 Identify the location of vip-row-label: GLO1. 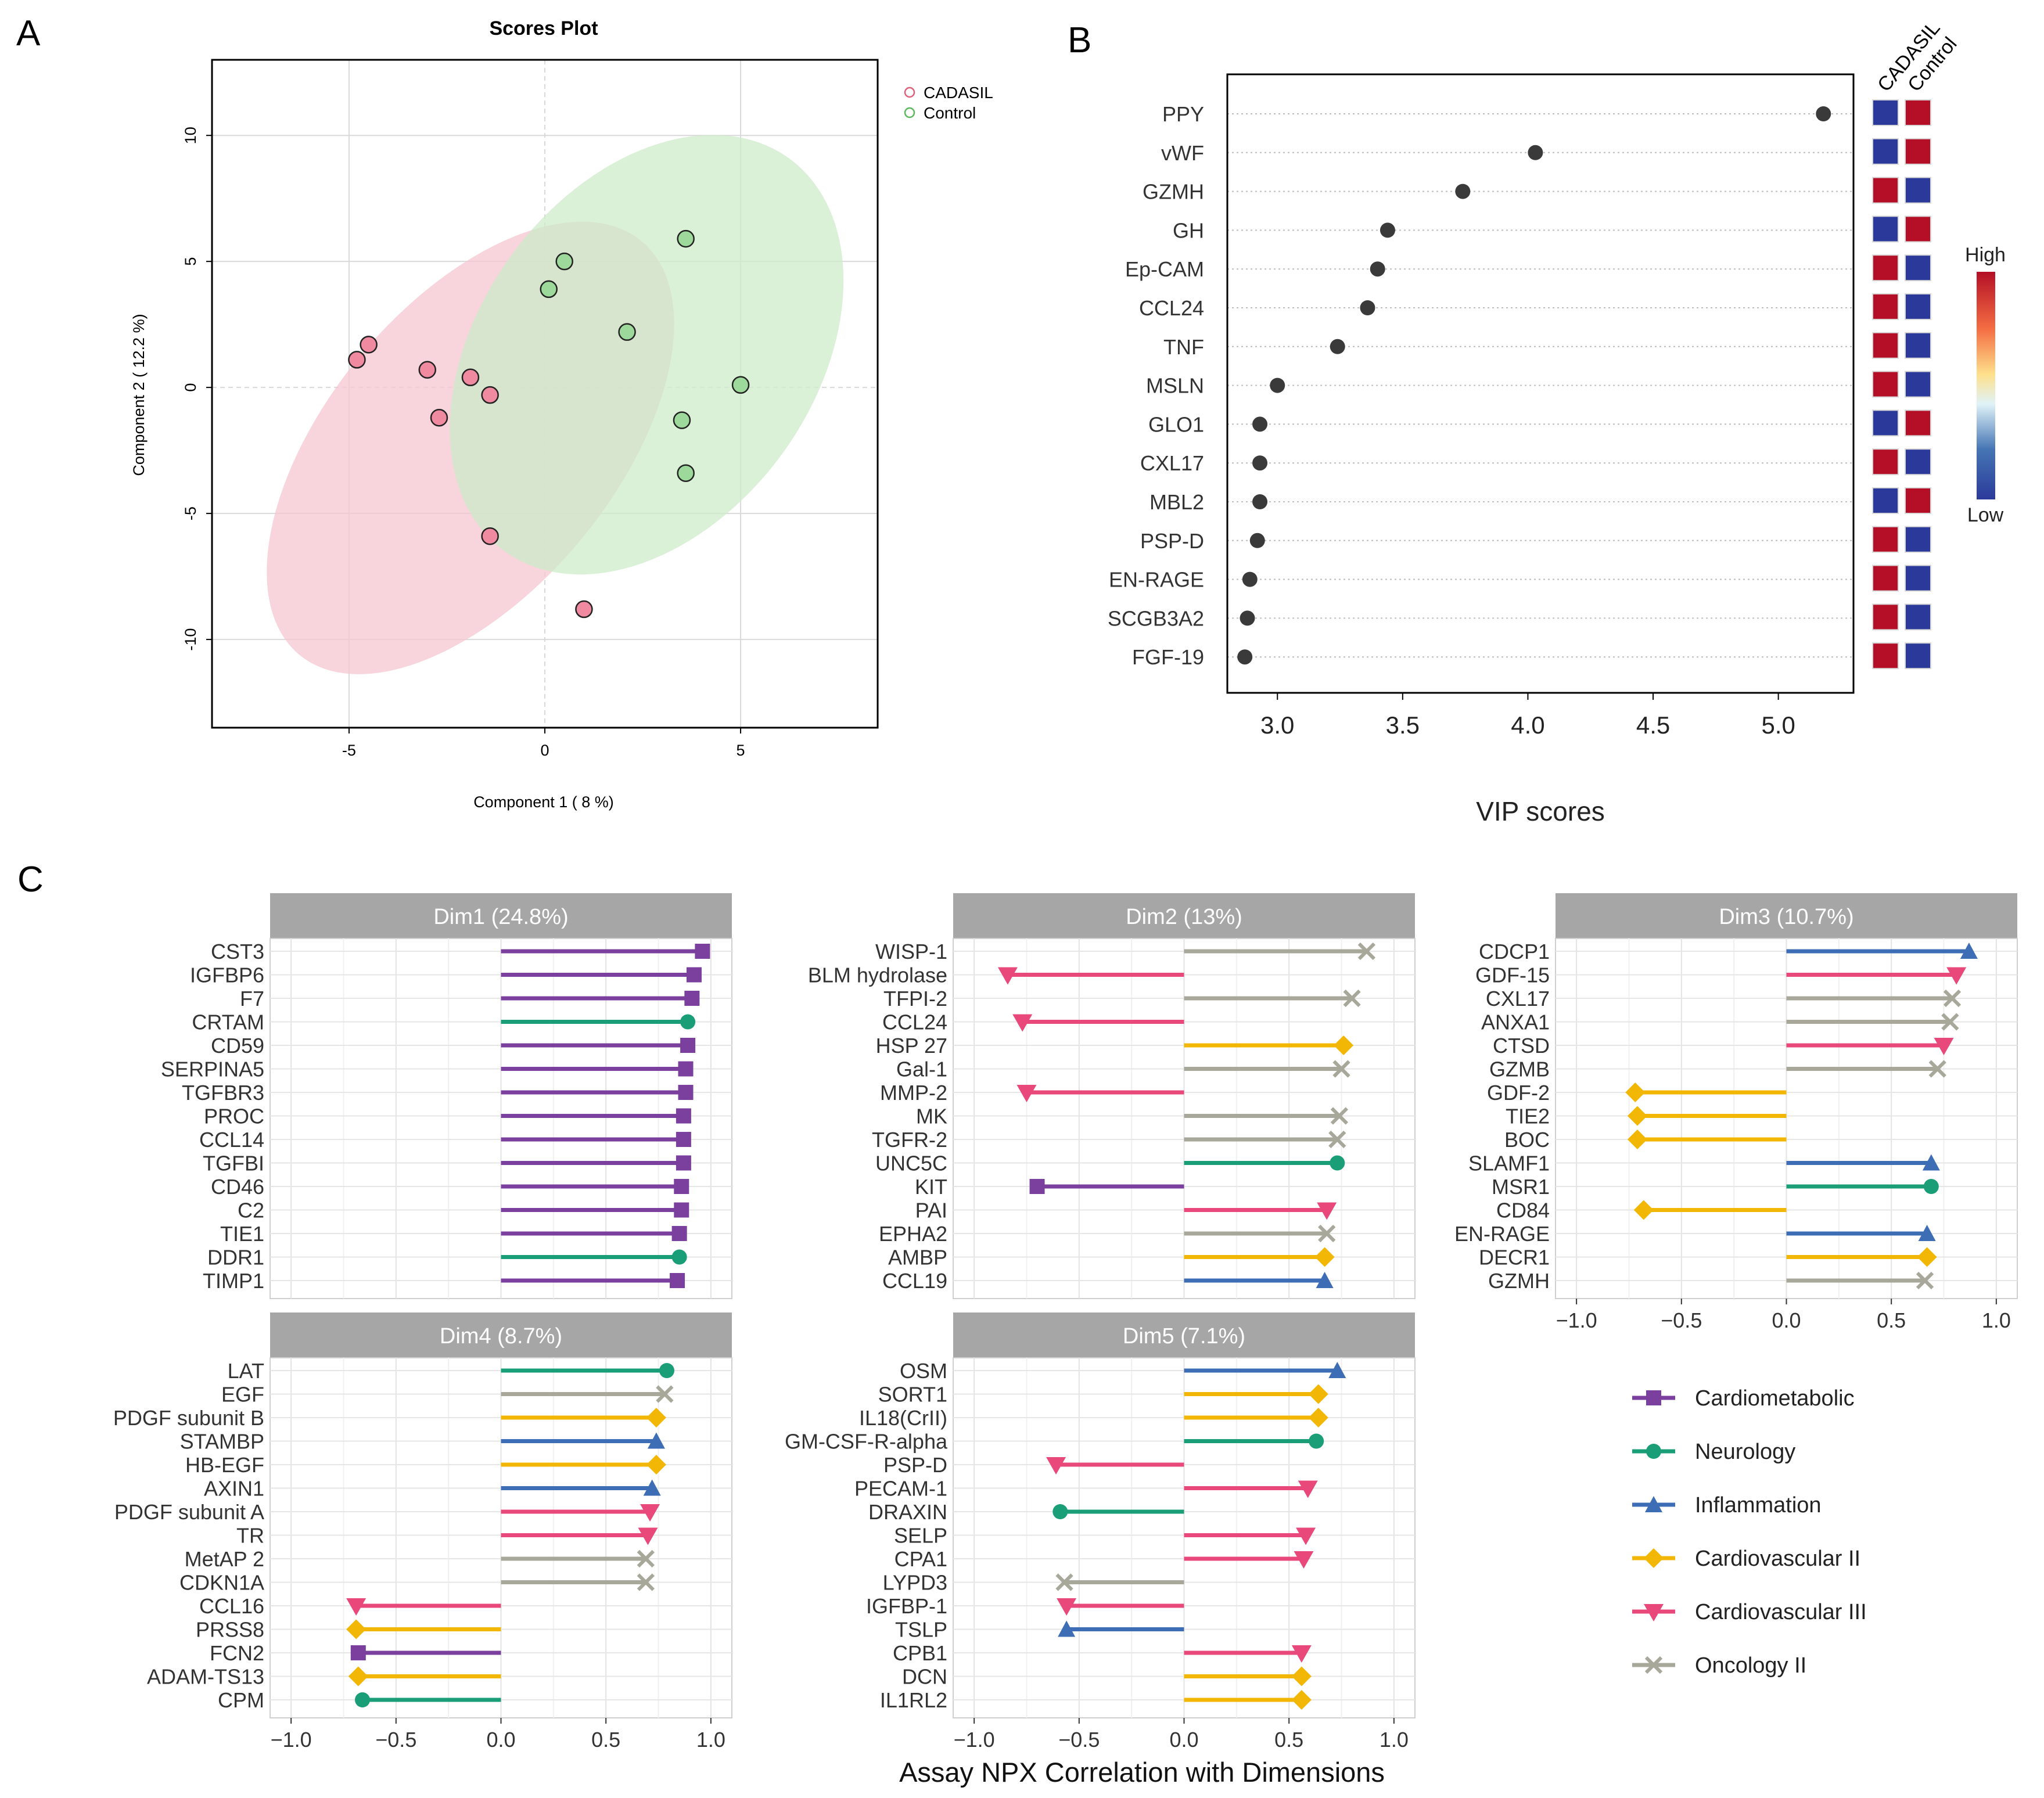
(1176, 424).